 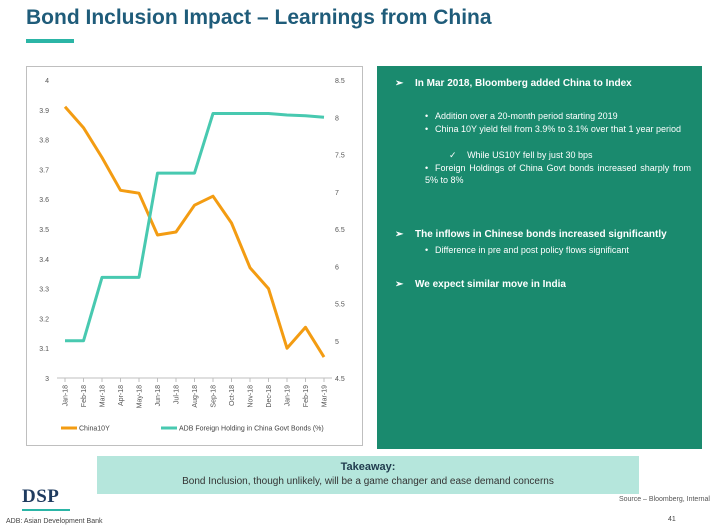 I want to click on logo-underline, so click(x=46, y=510).